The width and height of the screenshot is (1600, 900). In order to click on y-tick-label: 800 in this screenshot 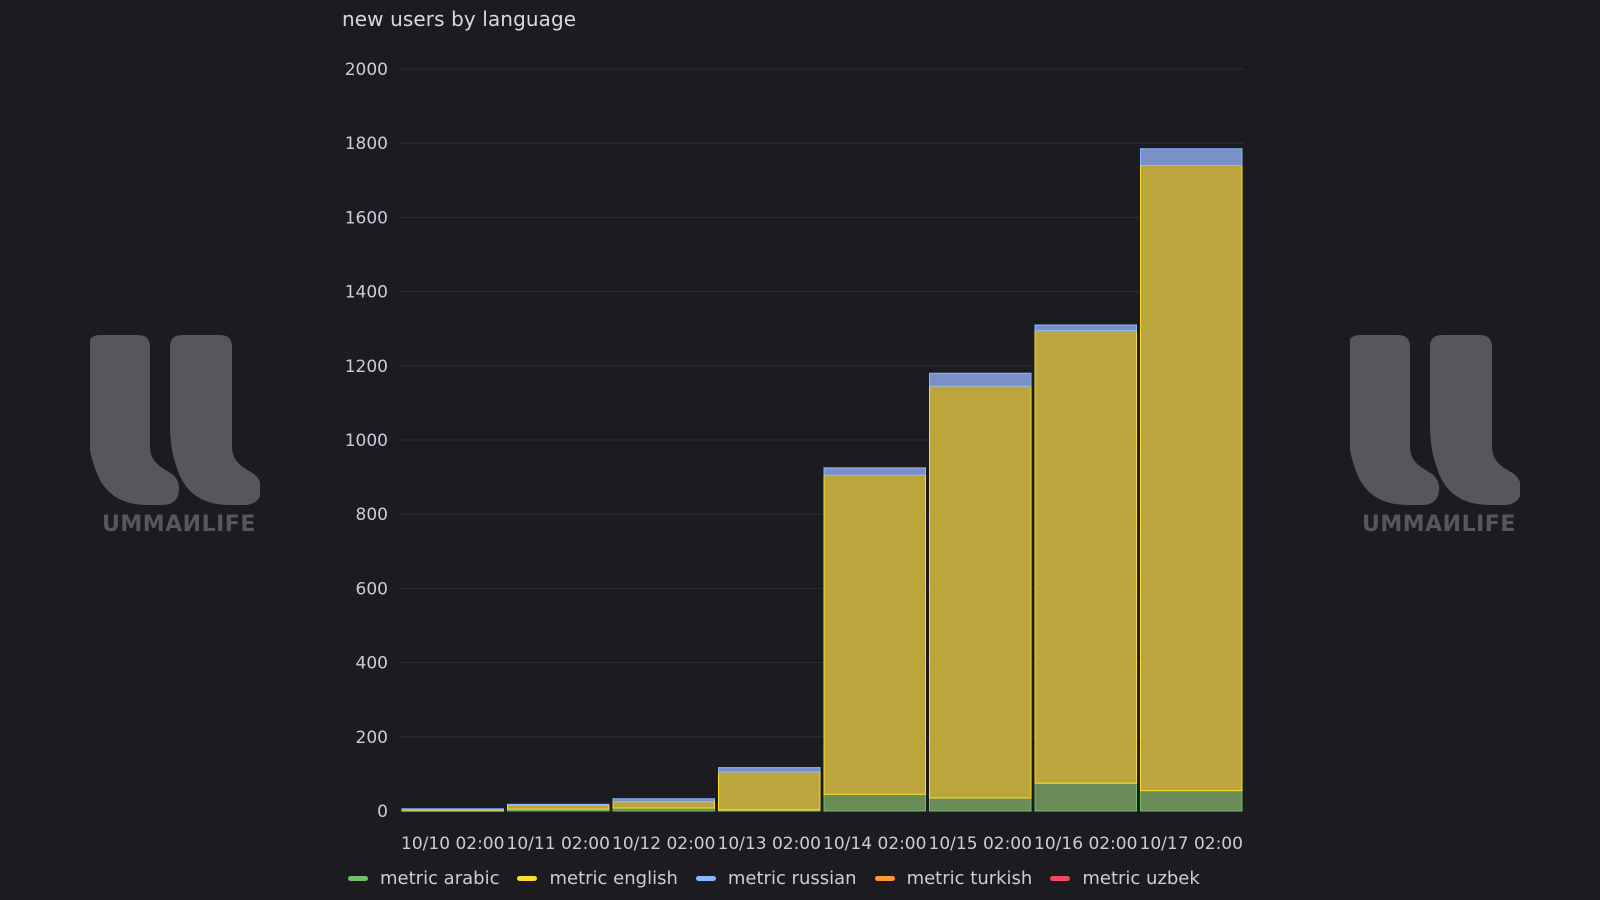, I will do `click(372, 515)`.